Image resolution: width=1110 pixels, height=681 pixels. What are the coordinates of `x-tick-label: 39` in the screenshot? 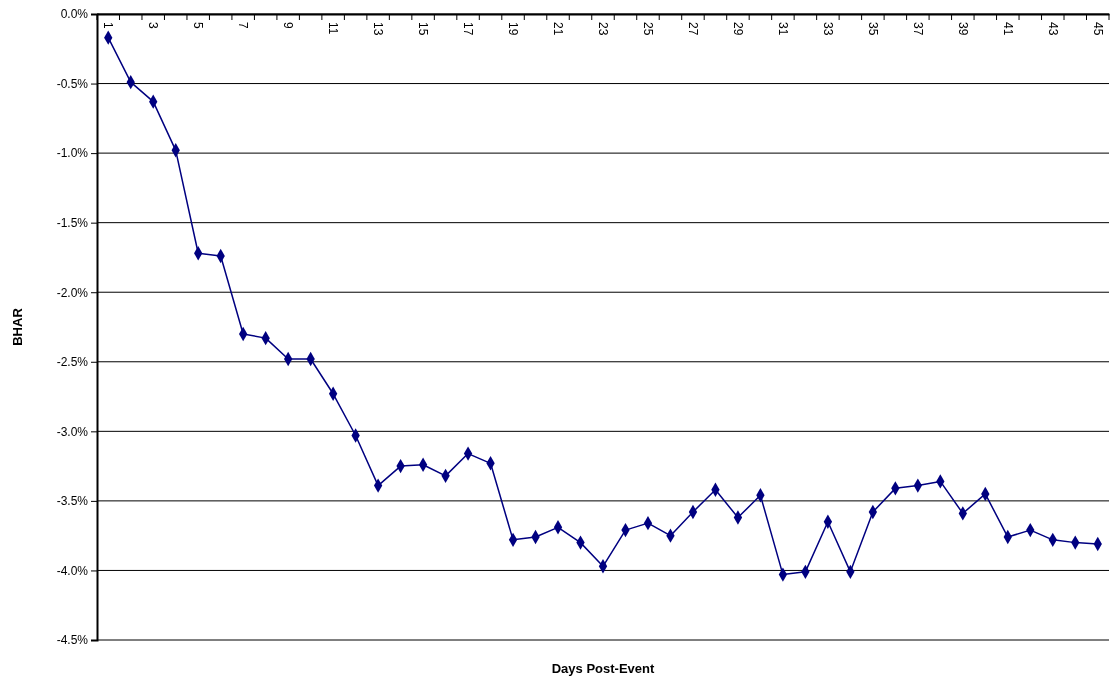 It's located at (962, 29).